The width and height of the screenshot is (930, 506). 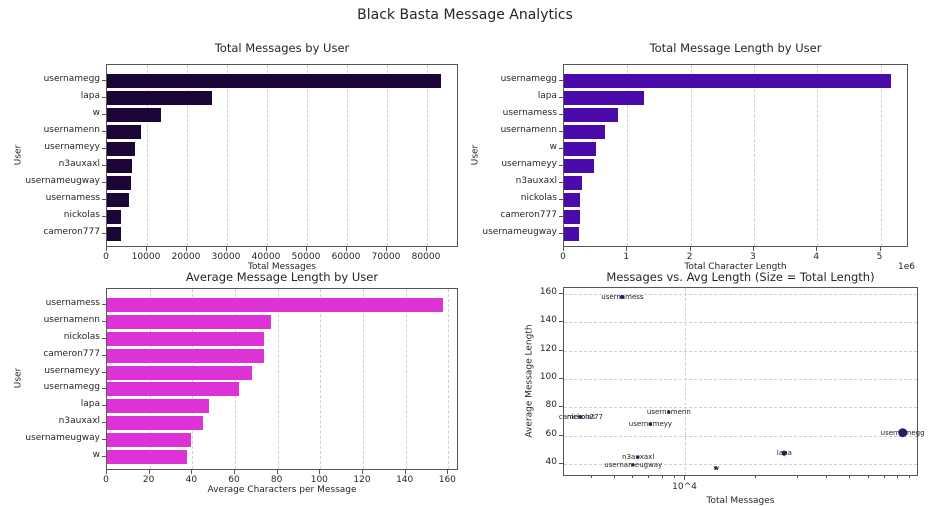 I want to click on x-tick-label: 1, so click(x=626, y=257).